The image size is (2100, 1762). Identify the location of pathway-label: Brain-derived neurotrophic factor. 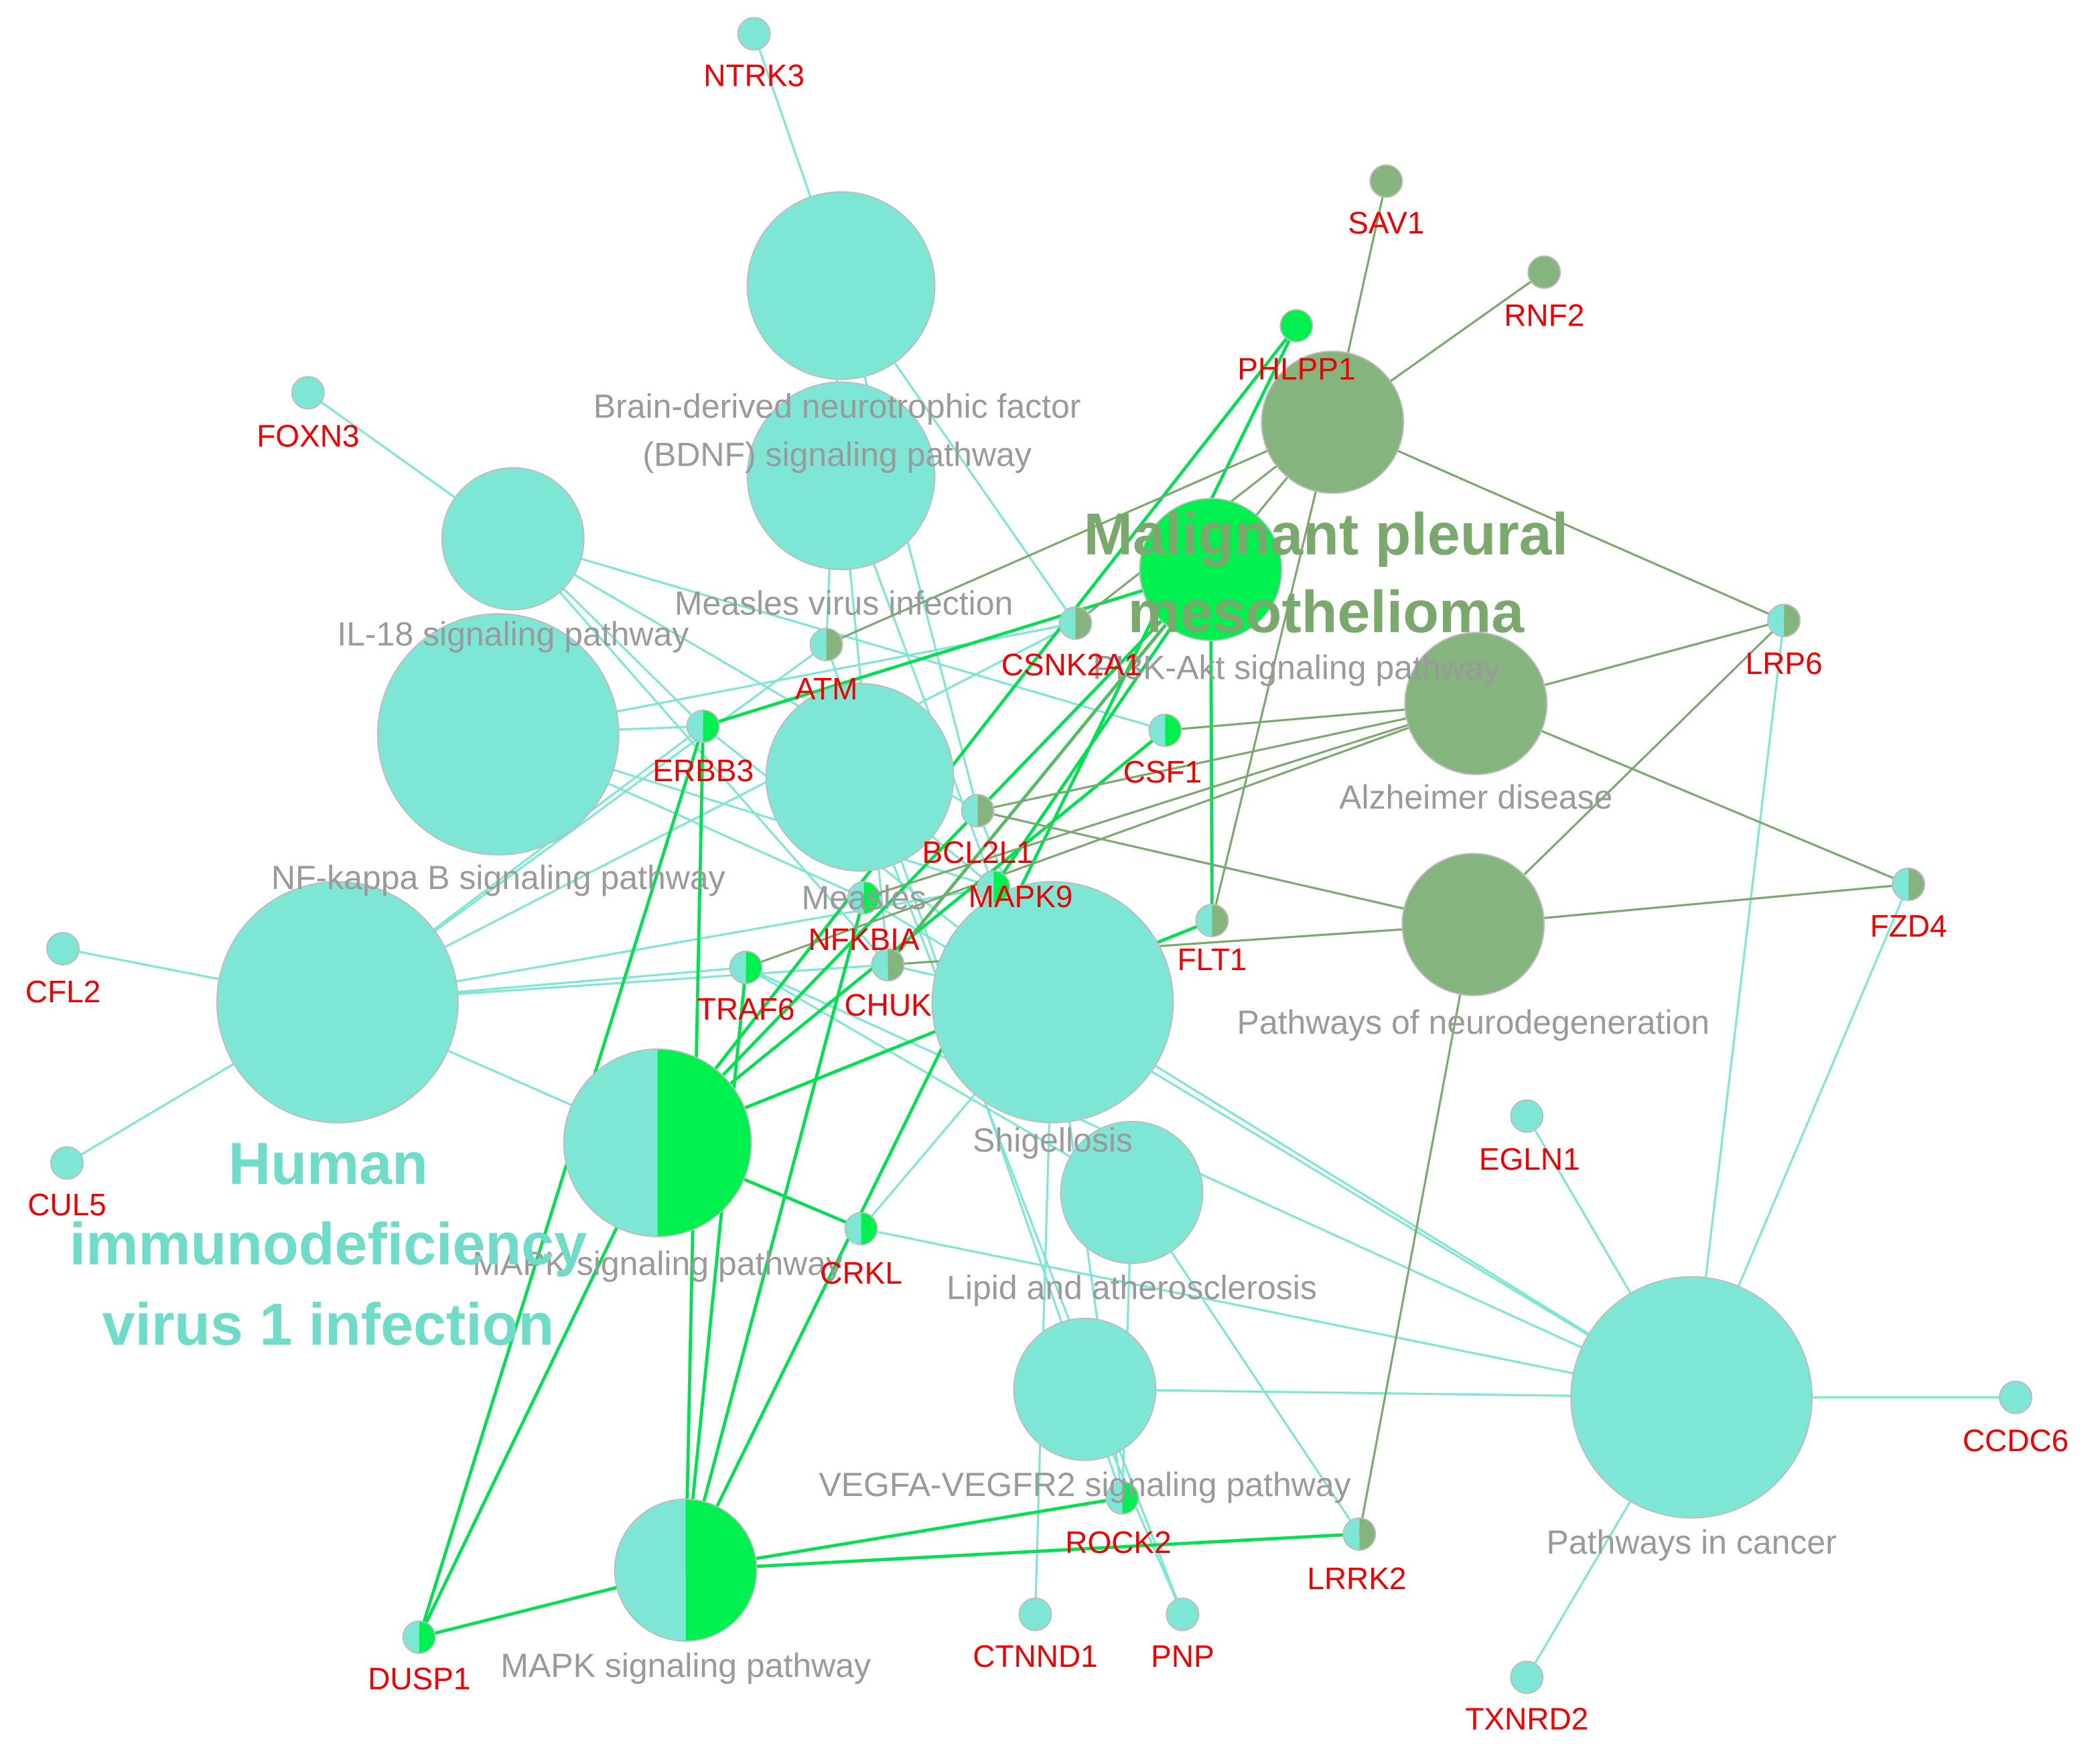
(837, 406).